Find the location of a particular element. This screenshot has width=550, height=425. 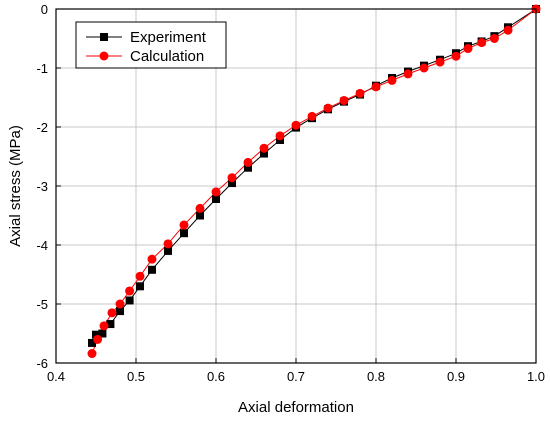

legend-label-experiment: Experiment is located at coordinates (168, 37).